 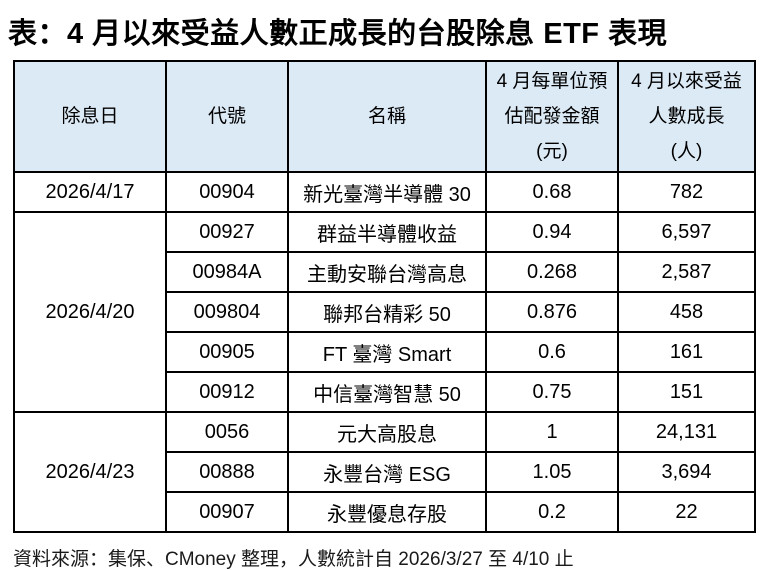 I want to click on code-cell: 00888, so click(x=227, y=472).